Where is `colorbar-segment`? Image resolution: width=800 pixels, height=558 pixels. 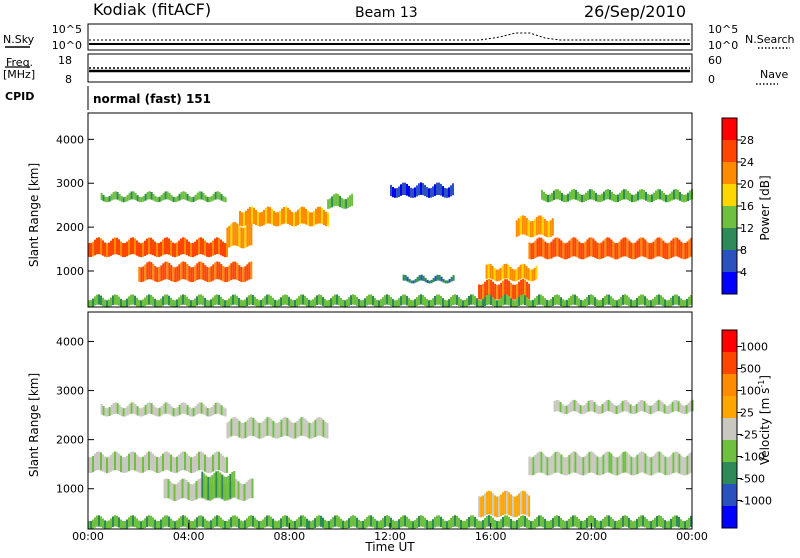
colorbar-segment is located at coordinates (729, 495).